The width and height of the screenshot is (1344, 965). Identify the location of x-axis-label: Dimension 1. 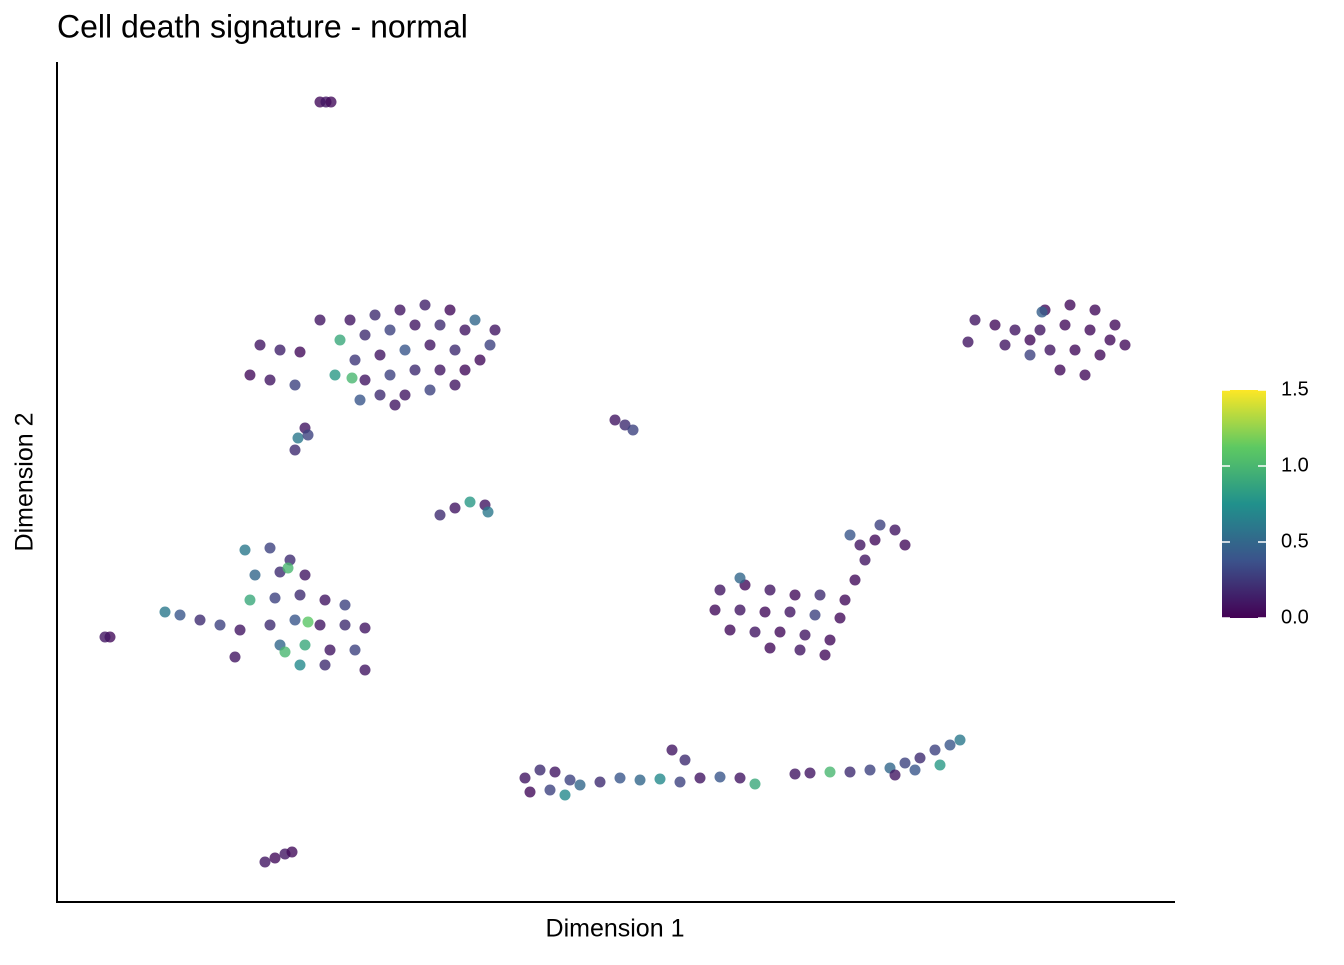
(615, 929).